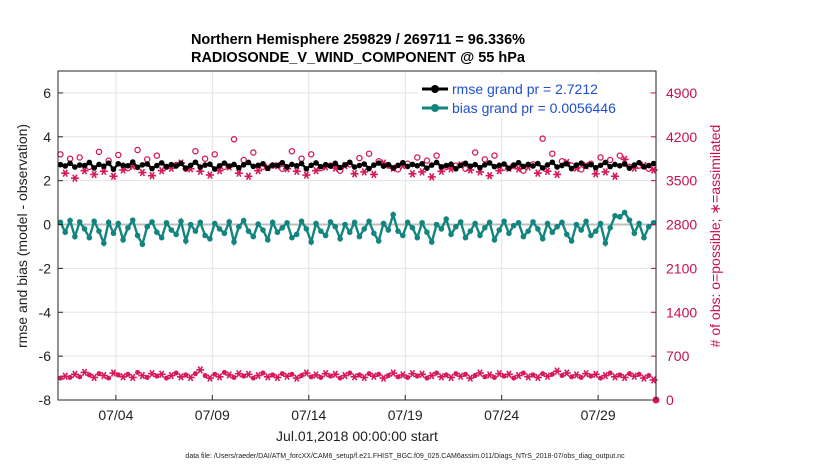 This screenshot has width=830, height=470. Describe the element at coordinates (357, 229) in the screenshot. I see `bias-line` at that location.